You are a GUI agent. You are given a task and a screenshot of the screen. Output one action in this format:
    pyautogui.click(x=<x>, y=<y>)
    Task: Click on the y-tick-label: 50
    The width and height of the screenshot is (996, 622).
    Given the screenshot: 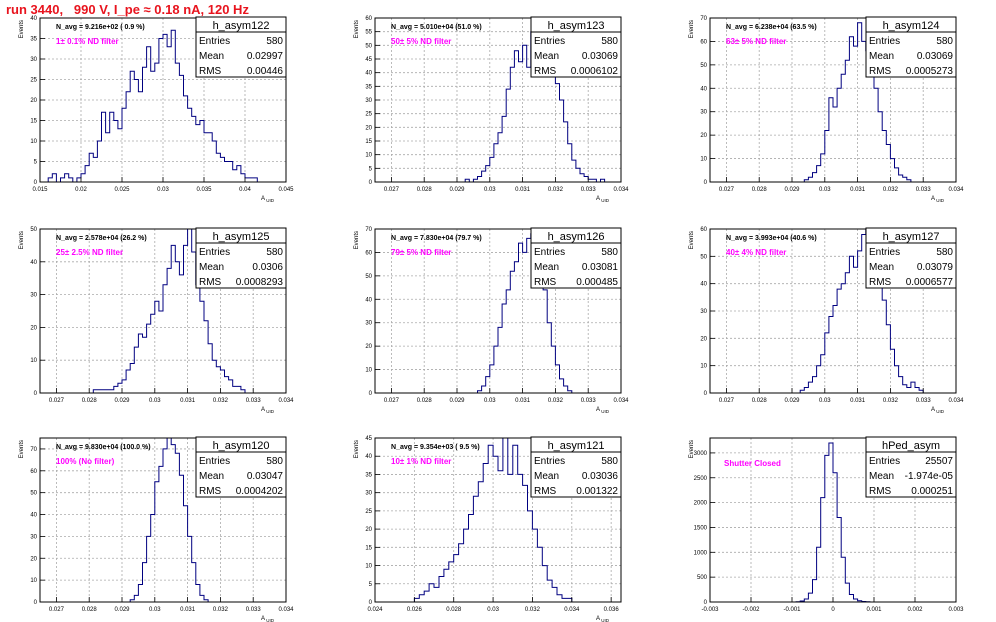 What is the action you would take?
    pyautogui.click(x=703, y=66)
    